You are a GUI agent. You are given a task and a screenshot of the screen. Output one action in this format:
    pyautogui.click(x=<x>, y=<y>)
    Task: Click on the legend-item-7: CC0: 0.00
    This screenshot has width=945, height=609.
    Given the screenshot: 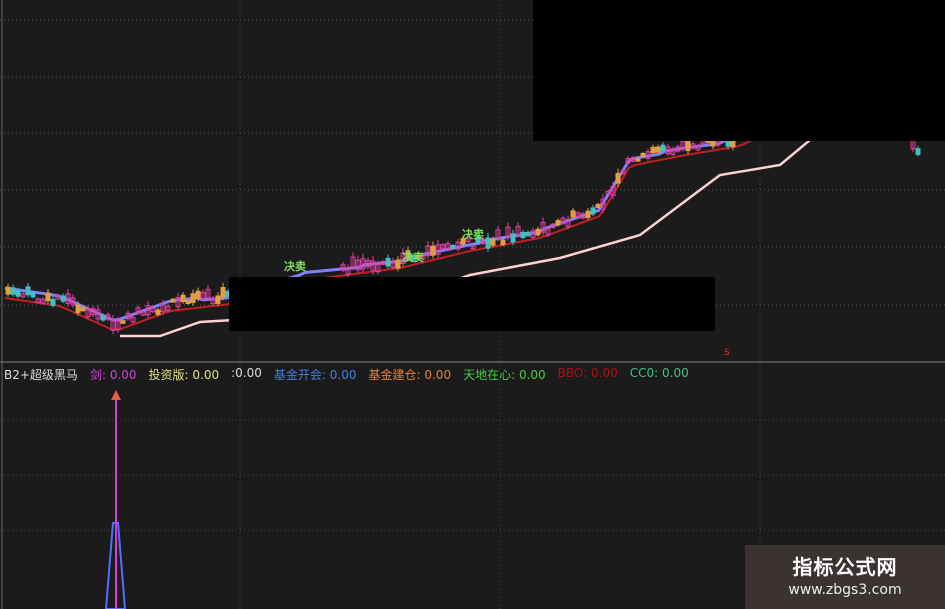 What is the action you would take?
    pyautogui.click(x=659, y=373)
    